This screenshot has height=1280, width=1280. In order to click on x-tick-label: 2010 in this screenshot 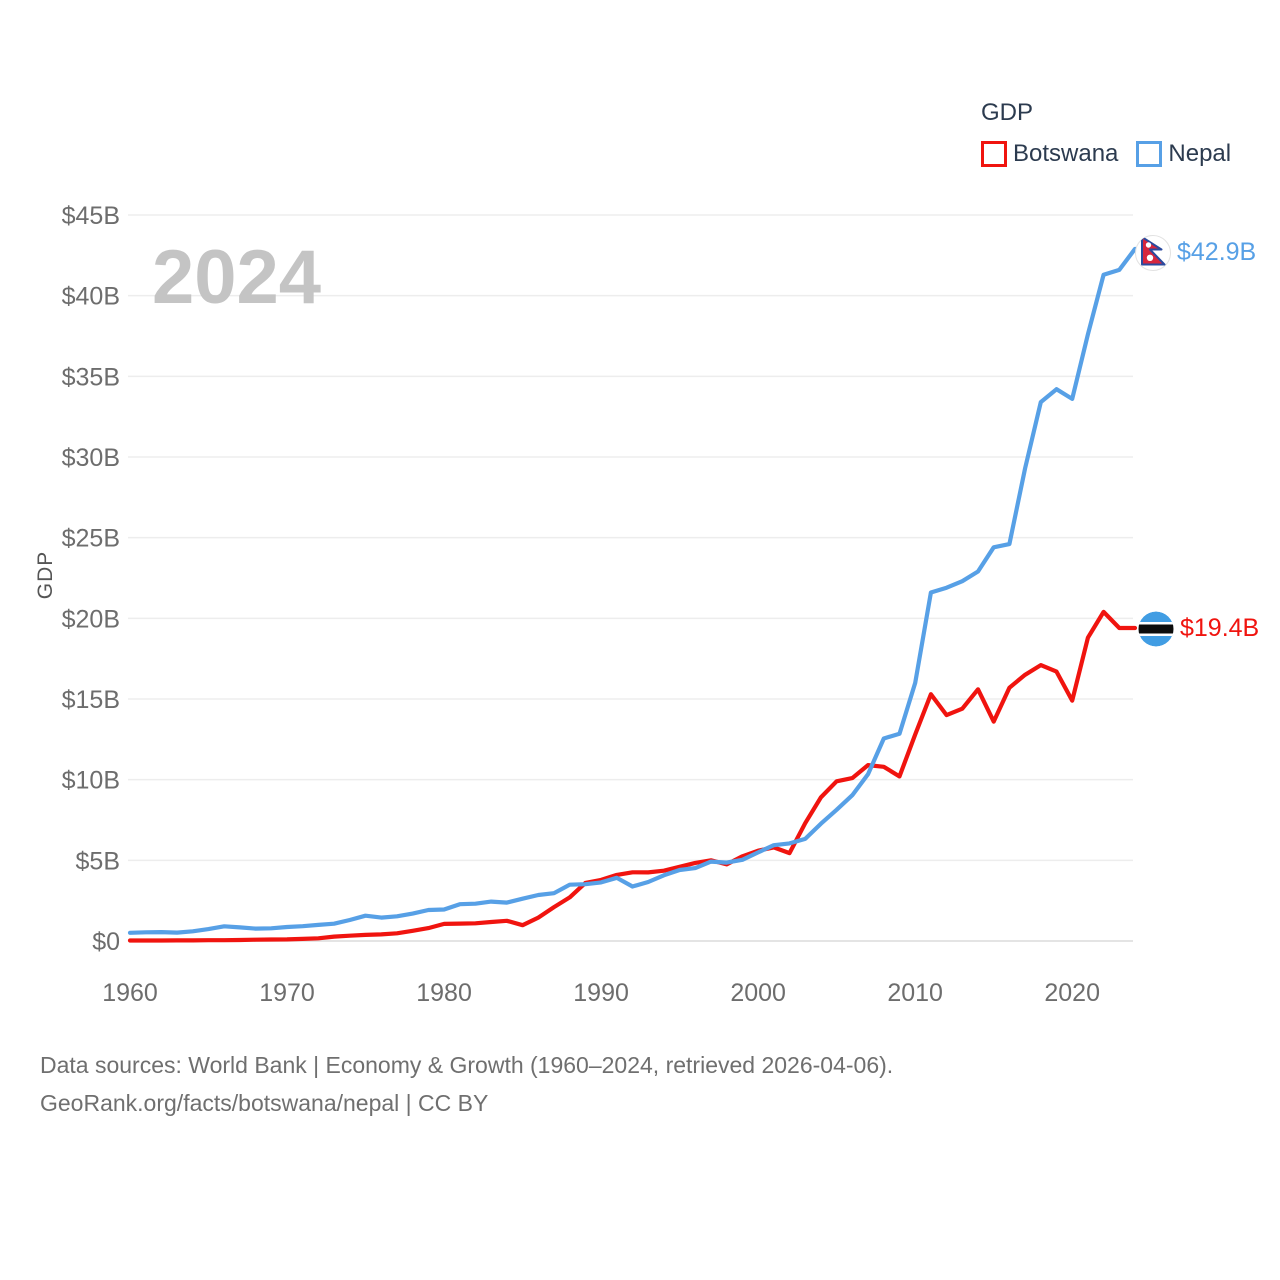, I will do `click(915, 993)`.